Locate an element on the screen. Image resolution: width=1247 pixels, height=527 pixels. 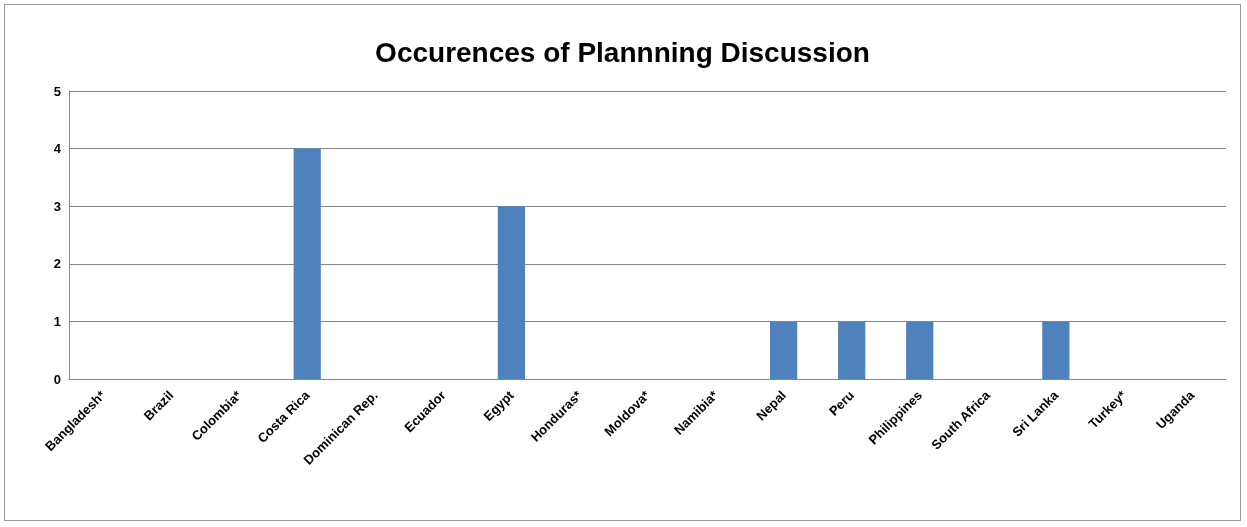
y-tick-label: 2 is located at coordinates (57, 264).